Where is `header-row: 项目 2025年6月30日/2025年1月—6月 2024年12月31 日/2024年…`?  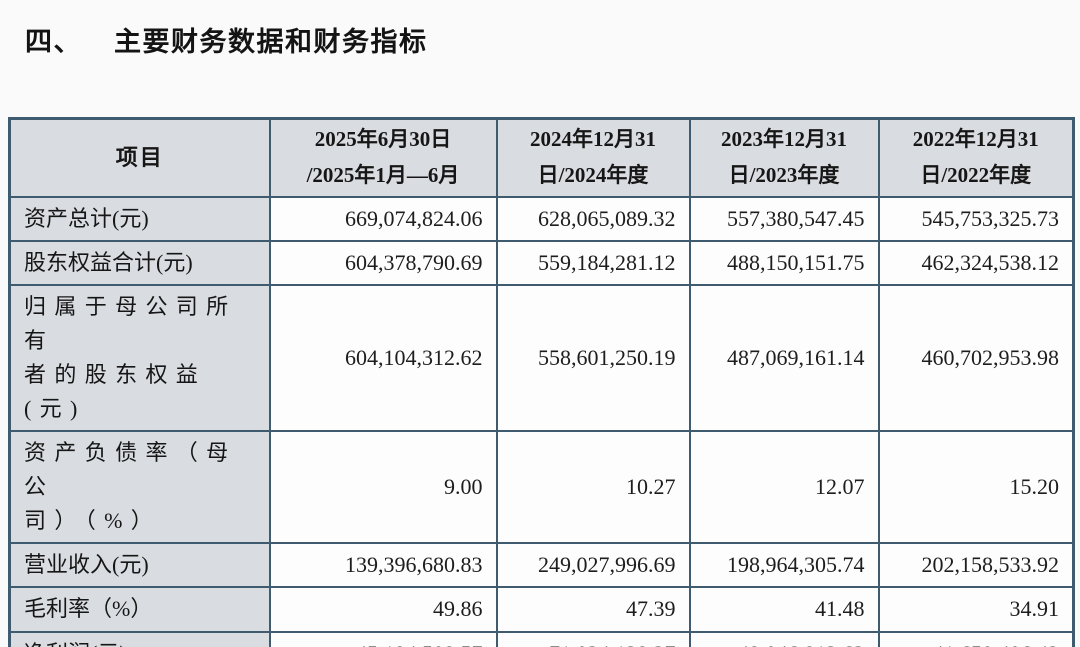
header-row: 项目 2025年6月30日/2025年1月—6月 2024年12月31 日/2024年… is located at coordinates (541, 157).